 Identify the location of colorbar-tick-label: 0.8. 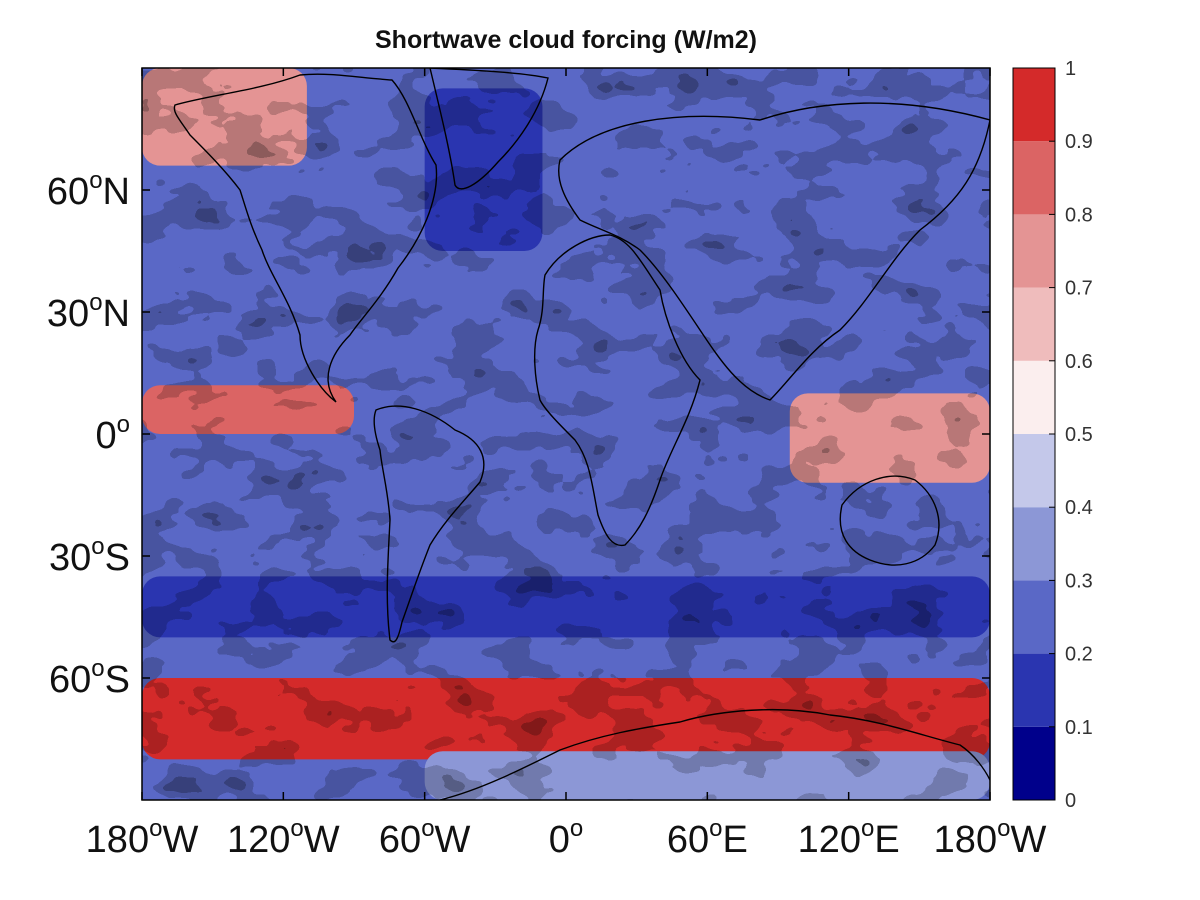
(1079, 215).